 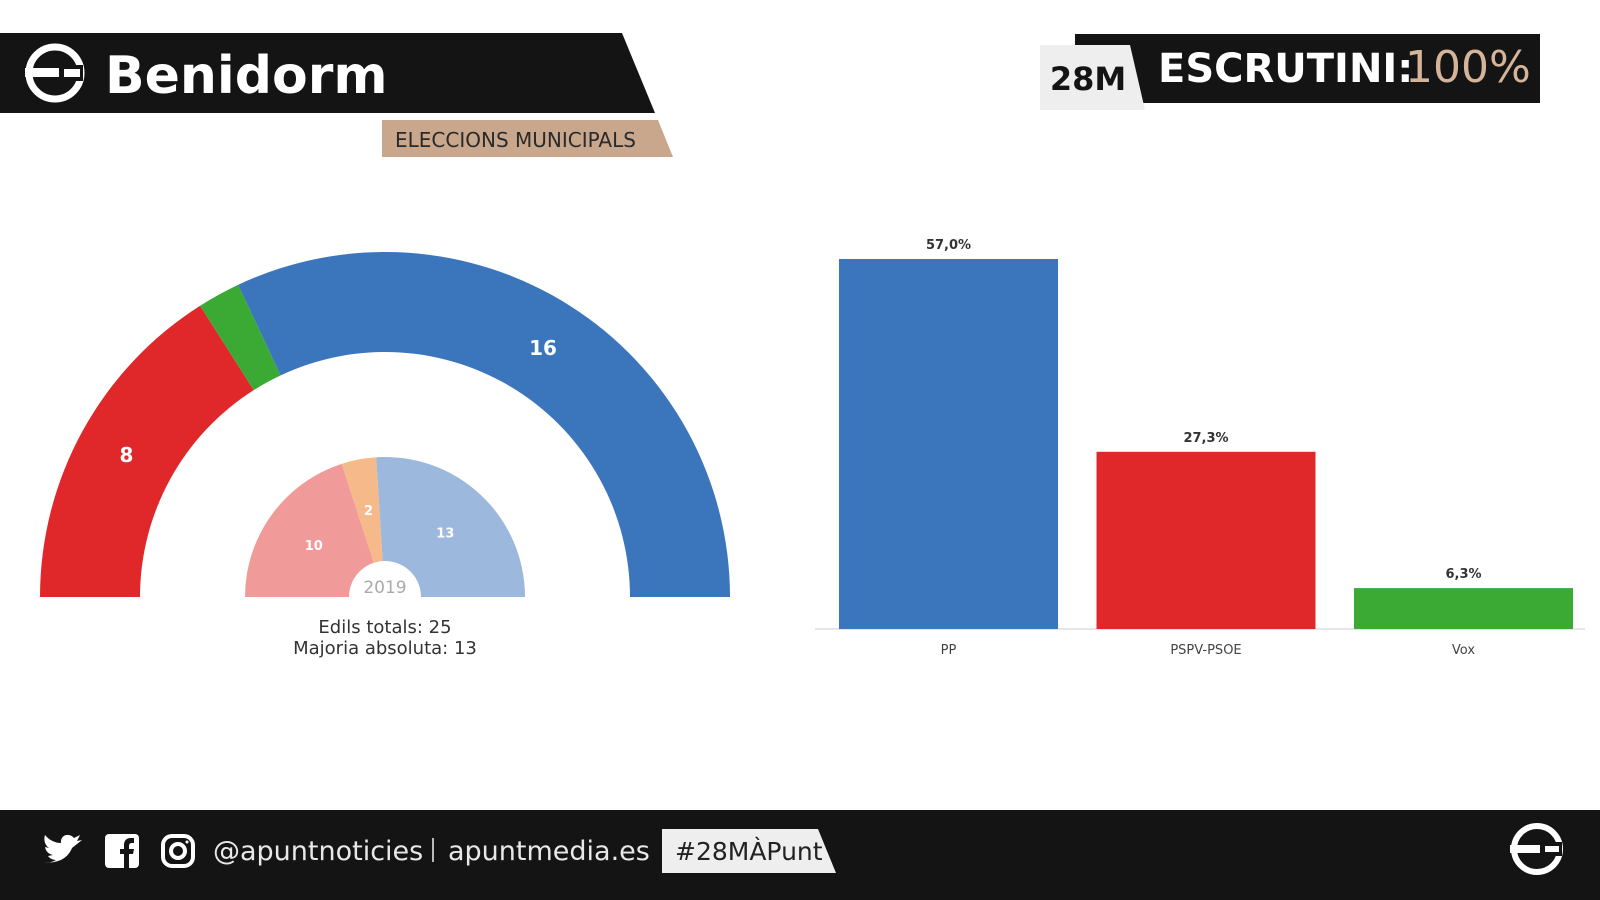 What do you see at coordinates (1088, 79) in the screenshot?
I see `badge: 28M` at bounding box center [1088, 79].